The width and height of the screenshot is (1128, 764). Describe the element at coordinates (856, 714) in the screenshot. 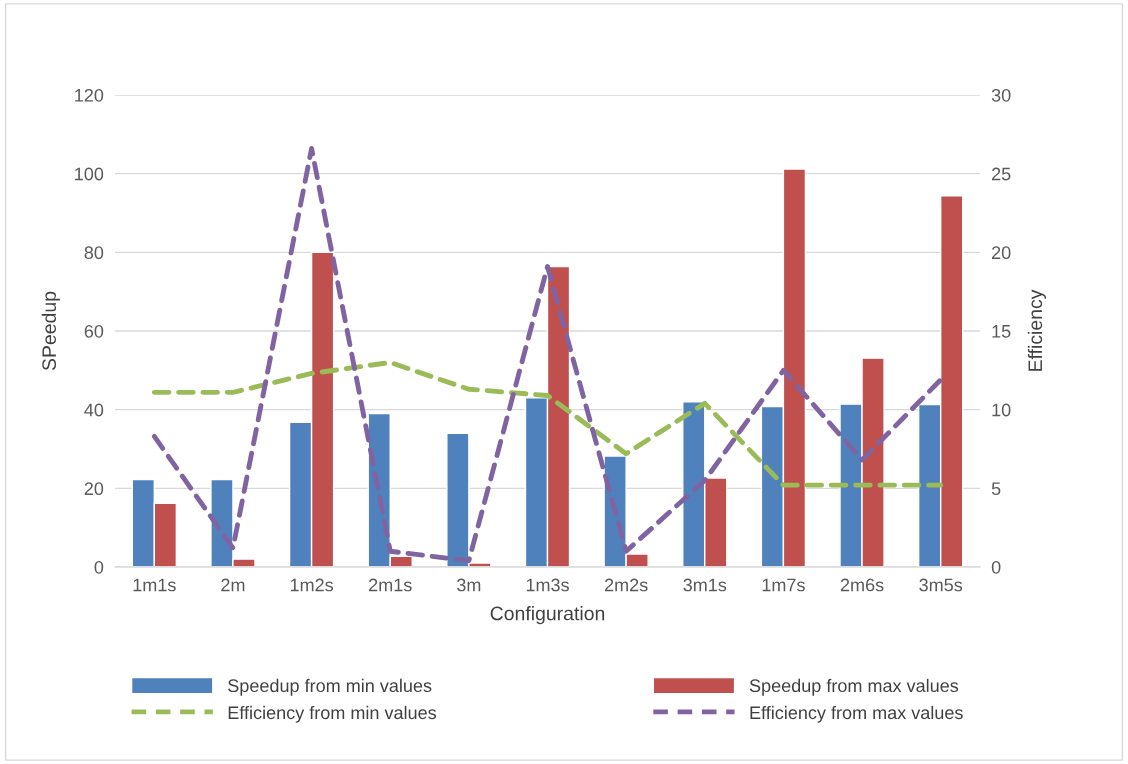

I see `legend-label: Efficiency from max values` at that location.